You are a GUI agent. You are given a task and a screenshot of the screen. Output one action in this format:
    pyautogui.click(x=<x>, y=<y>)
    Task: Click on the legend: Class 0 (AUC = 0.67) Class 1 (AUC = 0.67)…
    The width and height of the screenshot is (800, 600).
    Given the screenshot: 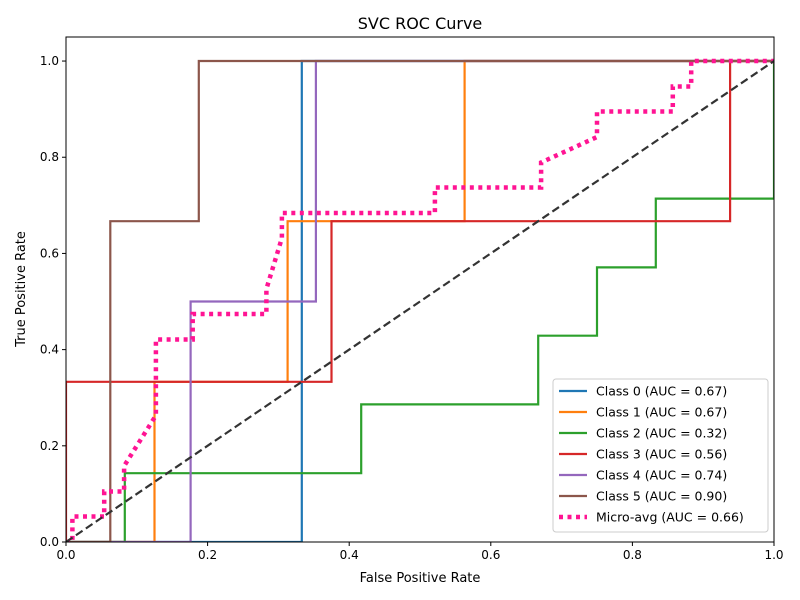 What is the action you would take?
    pyautogui.click(x=660, y=455)
    